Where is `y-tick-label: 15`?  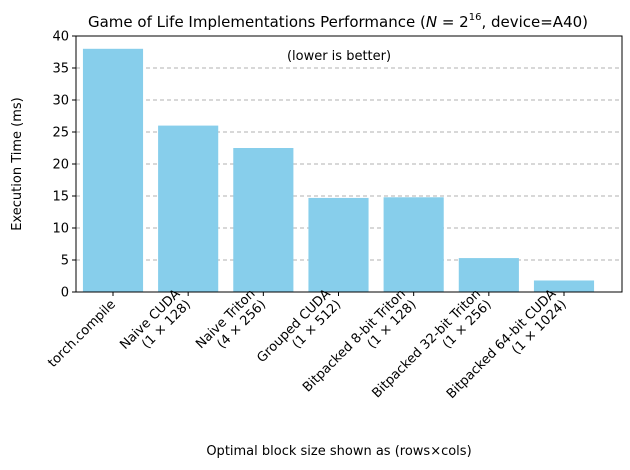 y-tick-label: 15 is located at coordinates (60, 197).